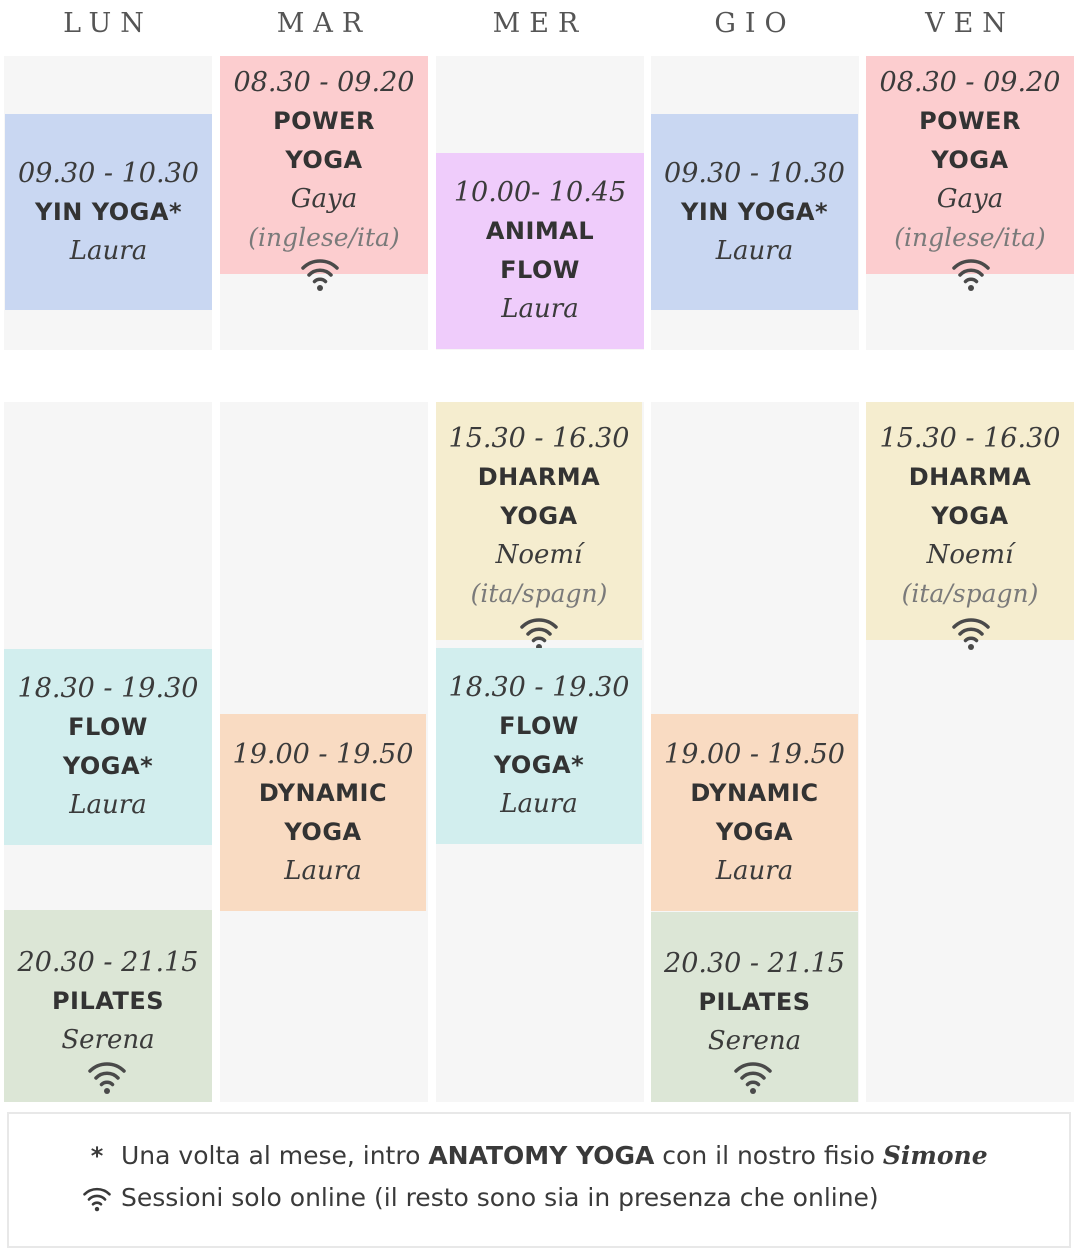  Describe the element at coordinates (540, 251) in the screenshot. I see `class-card-animal-flow: 10.00- 10.45 ANIMAL FLOW Laura` at that location.